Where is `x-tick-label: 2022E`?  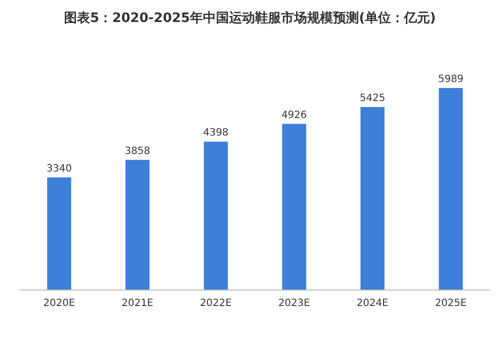 x-tick-label: 2022E is located at coordinates (216, 303).